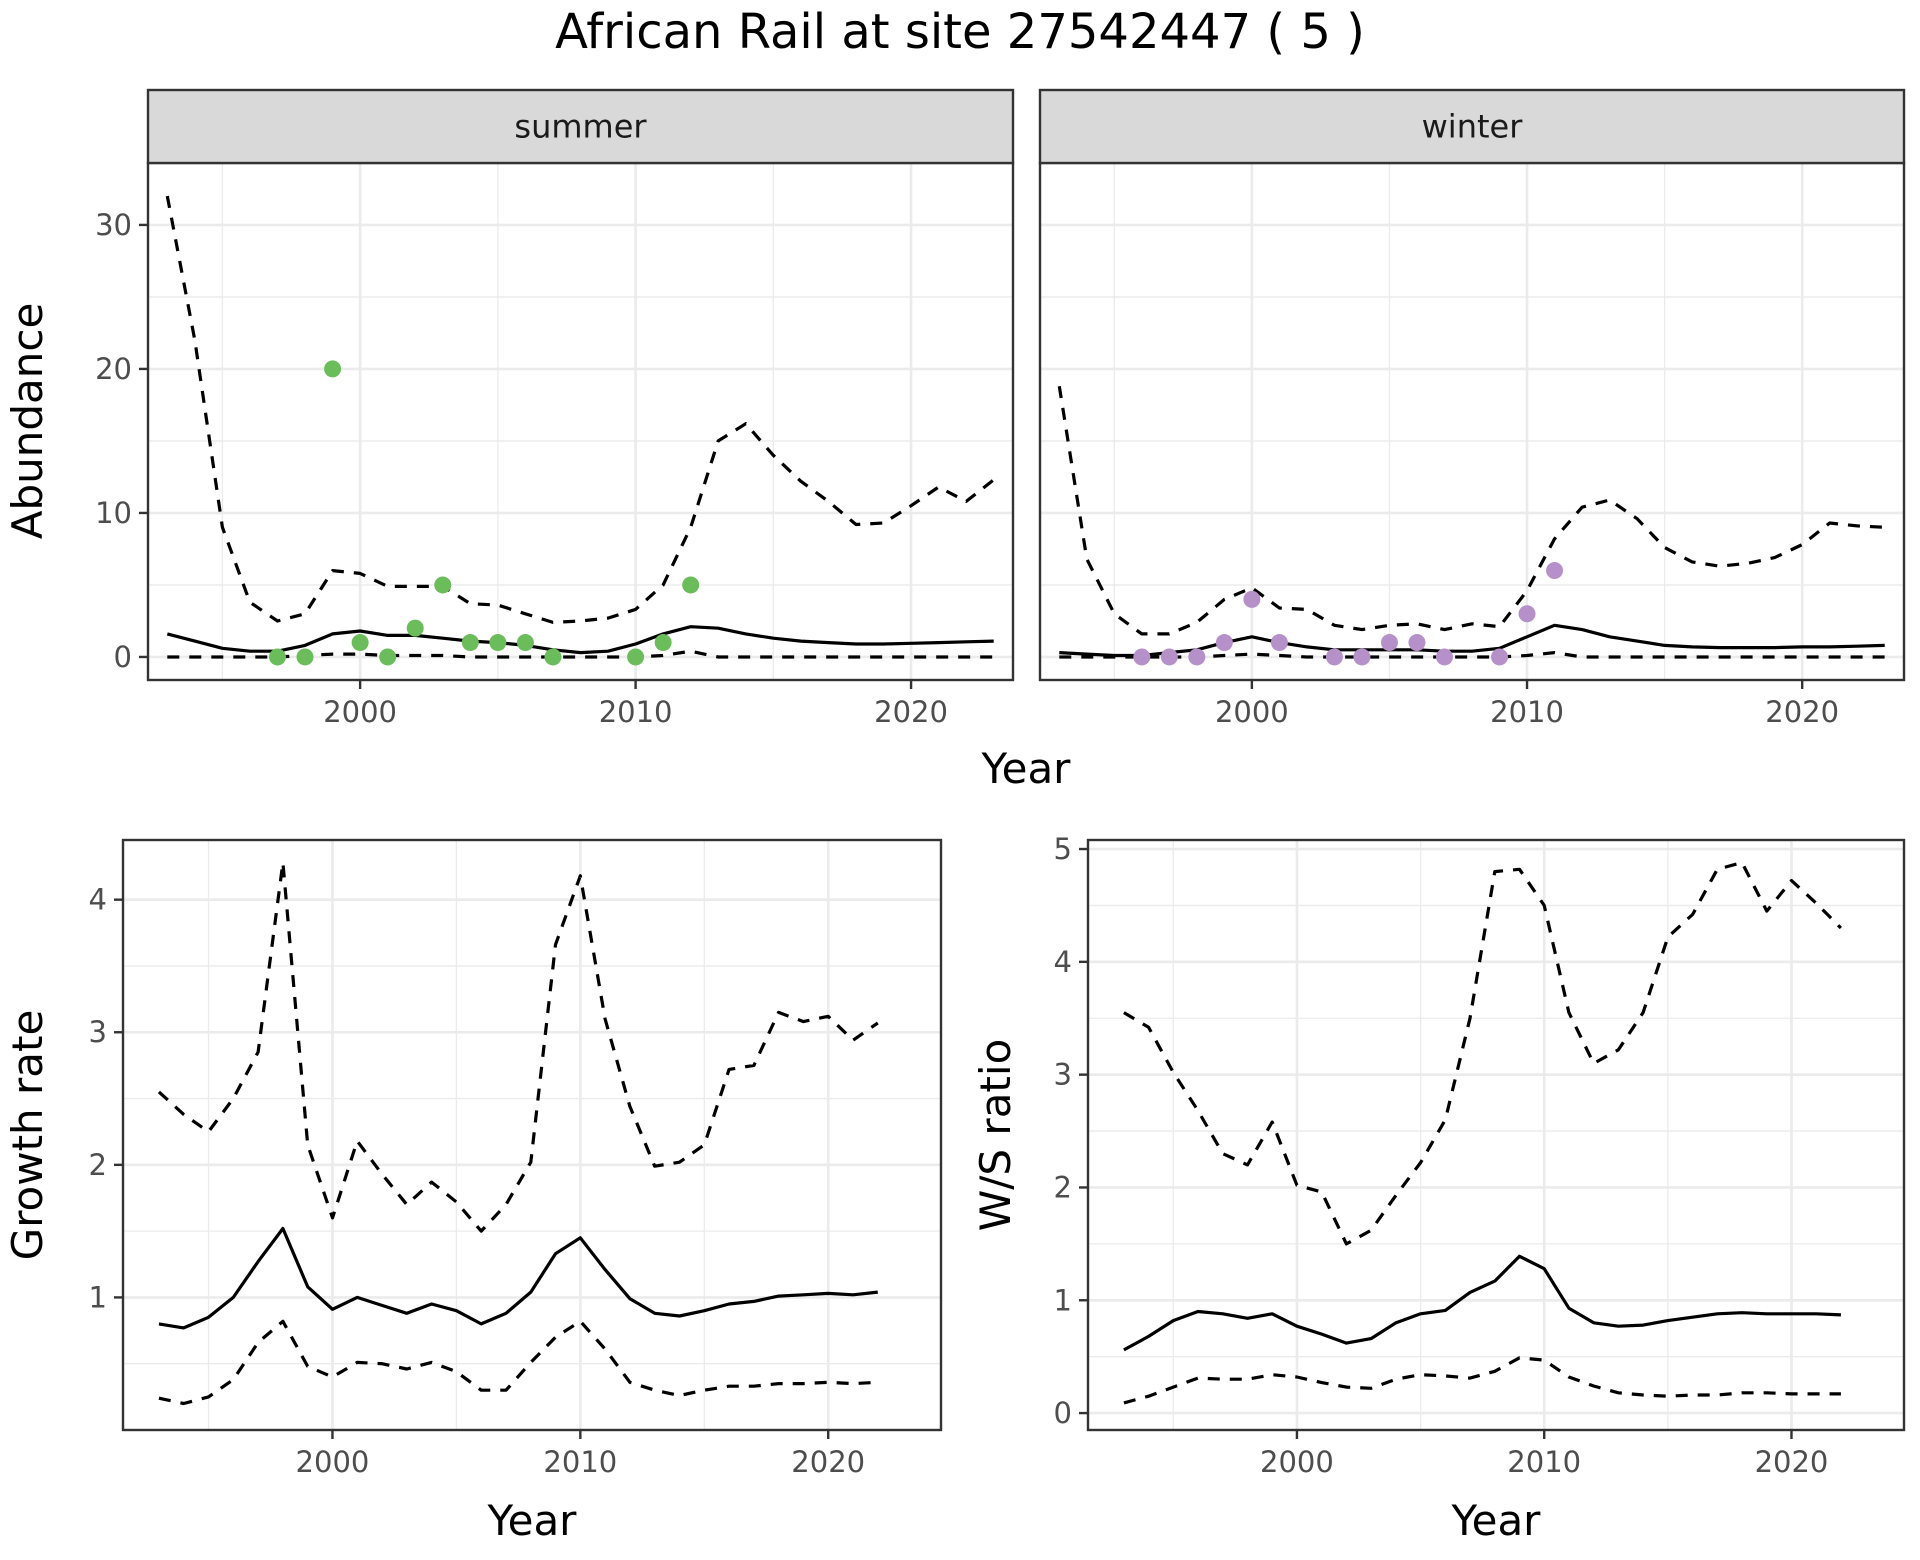 The image size is (1920, 1560). I want to click on chart-title: African Rail at site 27542447 ( 5 ), so click(960, 32).